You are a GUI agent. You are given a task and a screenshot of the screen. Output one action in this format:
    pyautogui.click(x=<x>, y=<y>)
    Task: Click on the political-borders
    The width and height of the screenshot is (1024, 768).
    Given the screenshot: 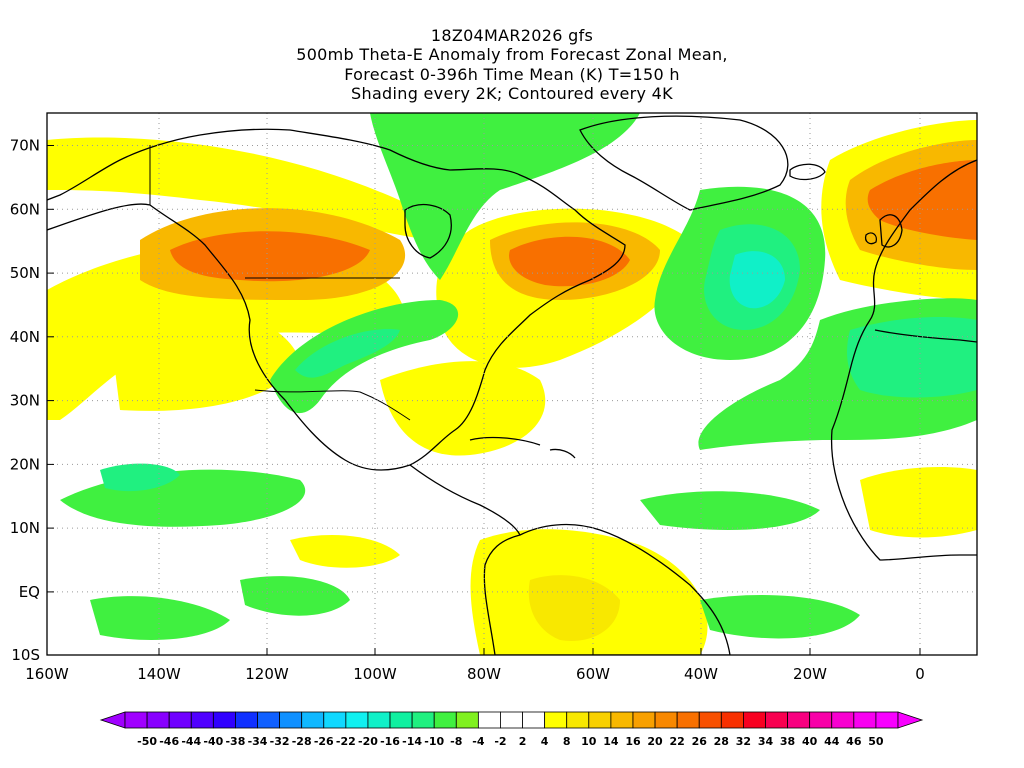 What is the action you would take?
    pyautogui.click(x=280, y=283)
    